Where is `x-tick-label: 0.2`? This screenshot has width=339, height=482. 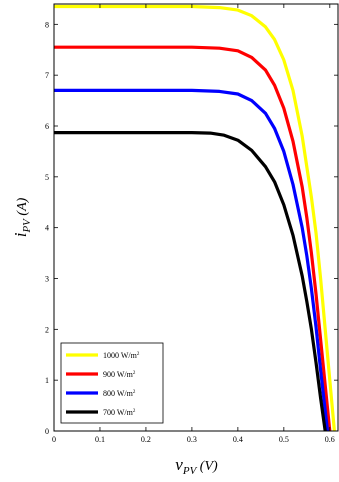
x-tick-label: 0.2 is located at coordinates (146, 439).